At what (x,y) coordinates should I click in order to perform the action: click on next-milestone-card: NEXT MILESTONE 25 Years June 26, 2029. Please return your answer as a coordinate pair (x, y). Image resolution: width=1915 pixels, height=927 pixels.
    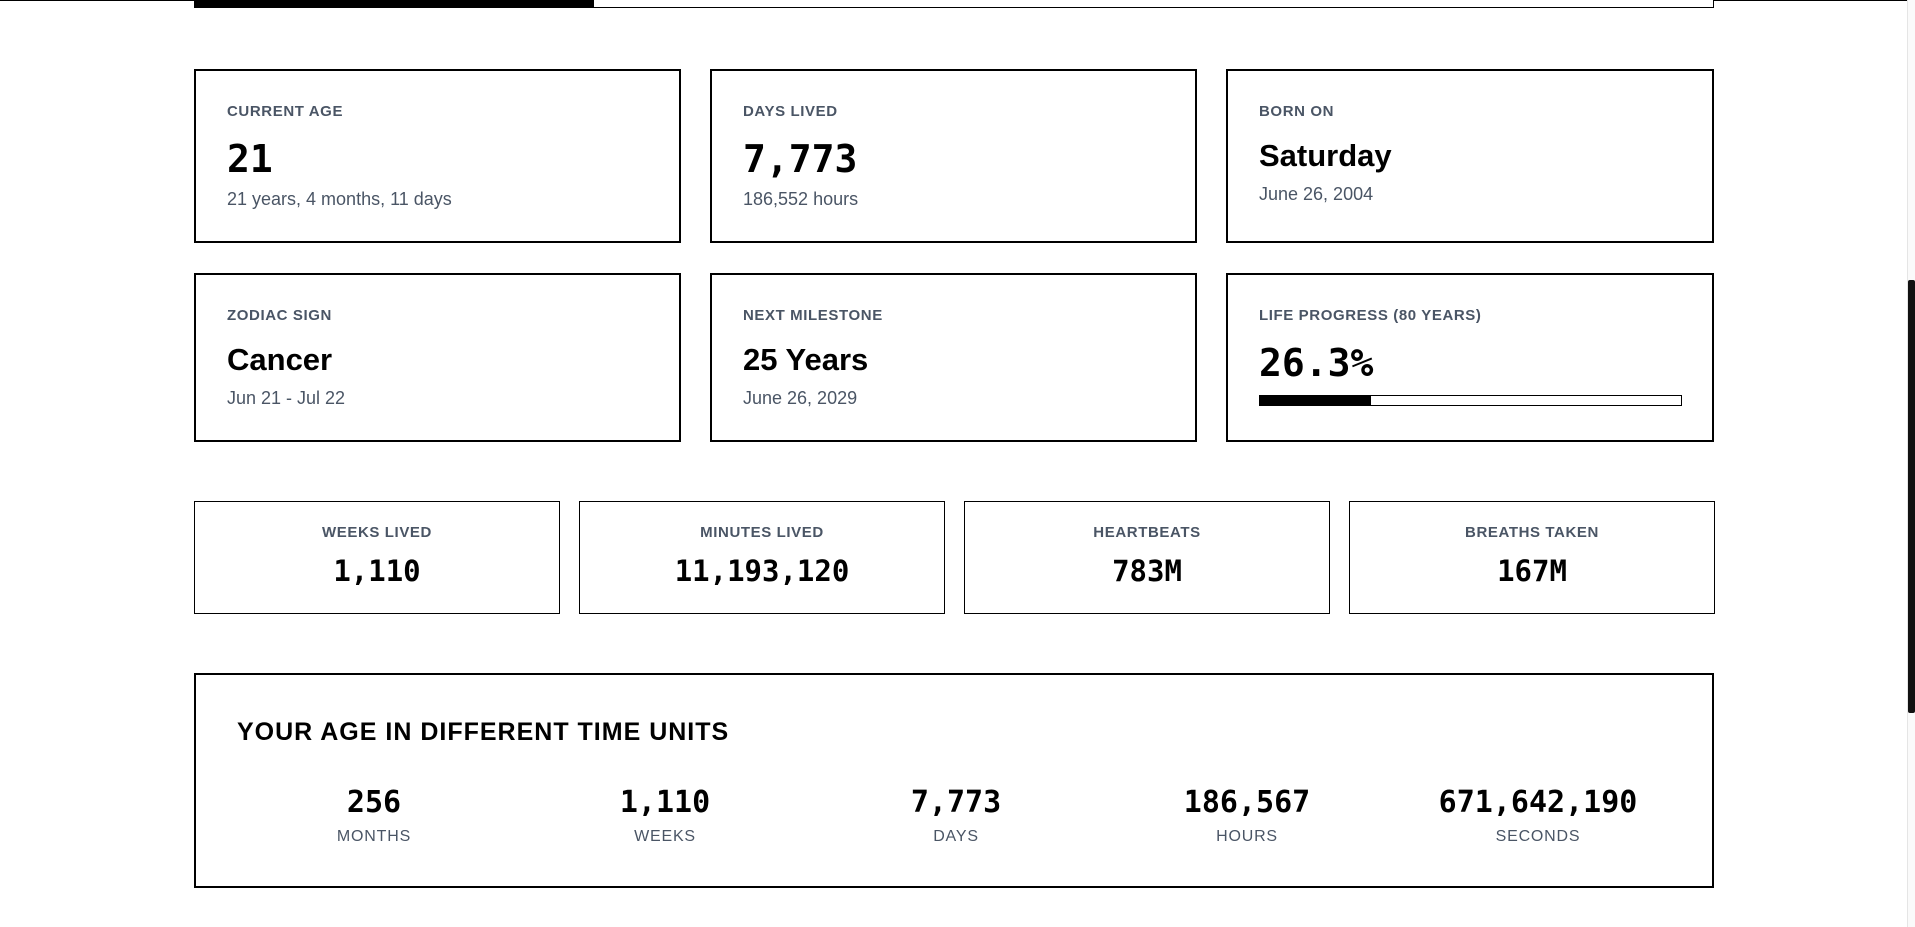
    Looking at the image, I should click on (953, 357).